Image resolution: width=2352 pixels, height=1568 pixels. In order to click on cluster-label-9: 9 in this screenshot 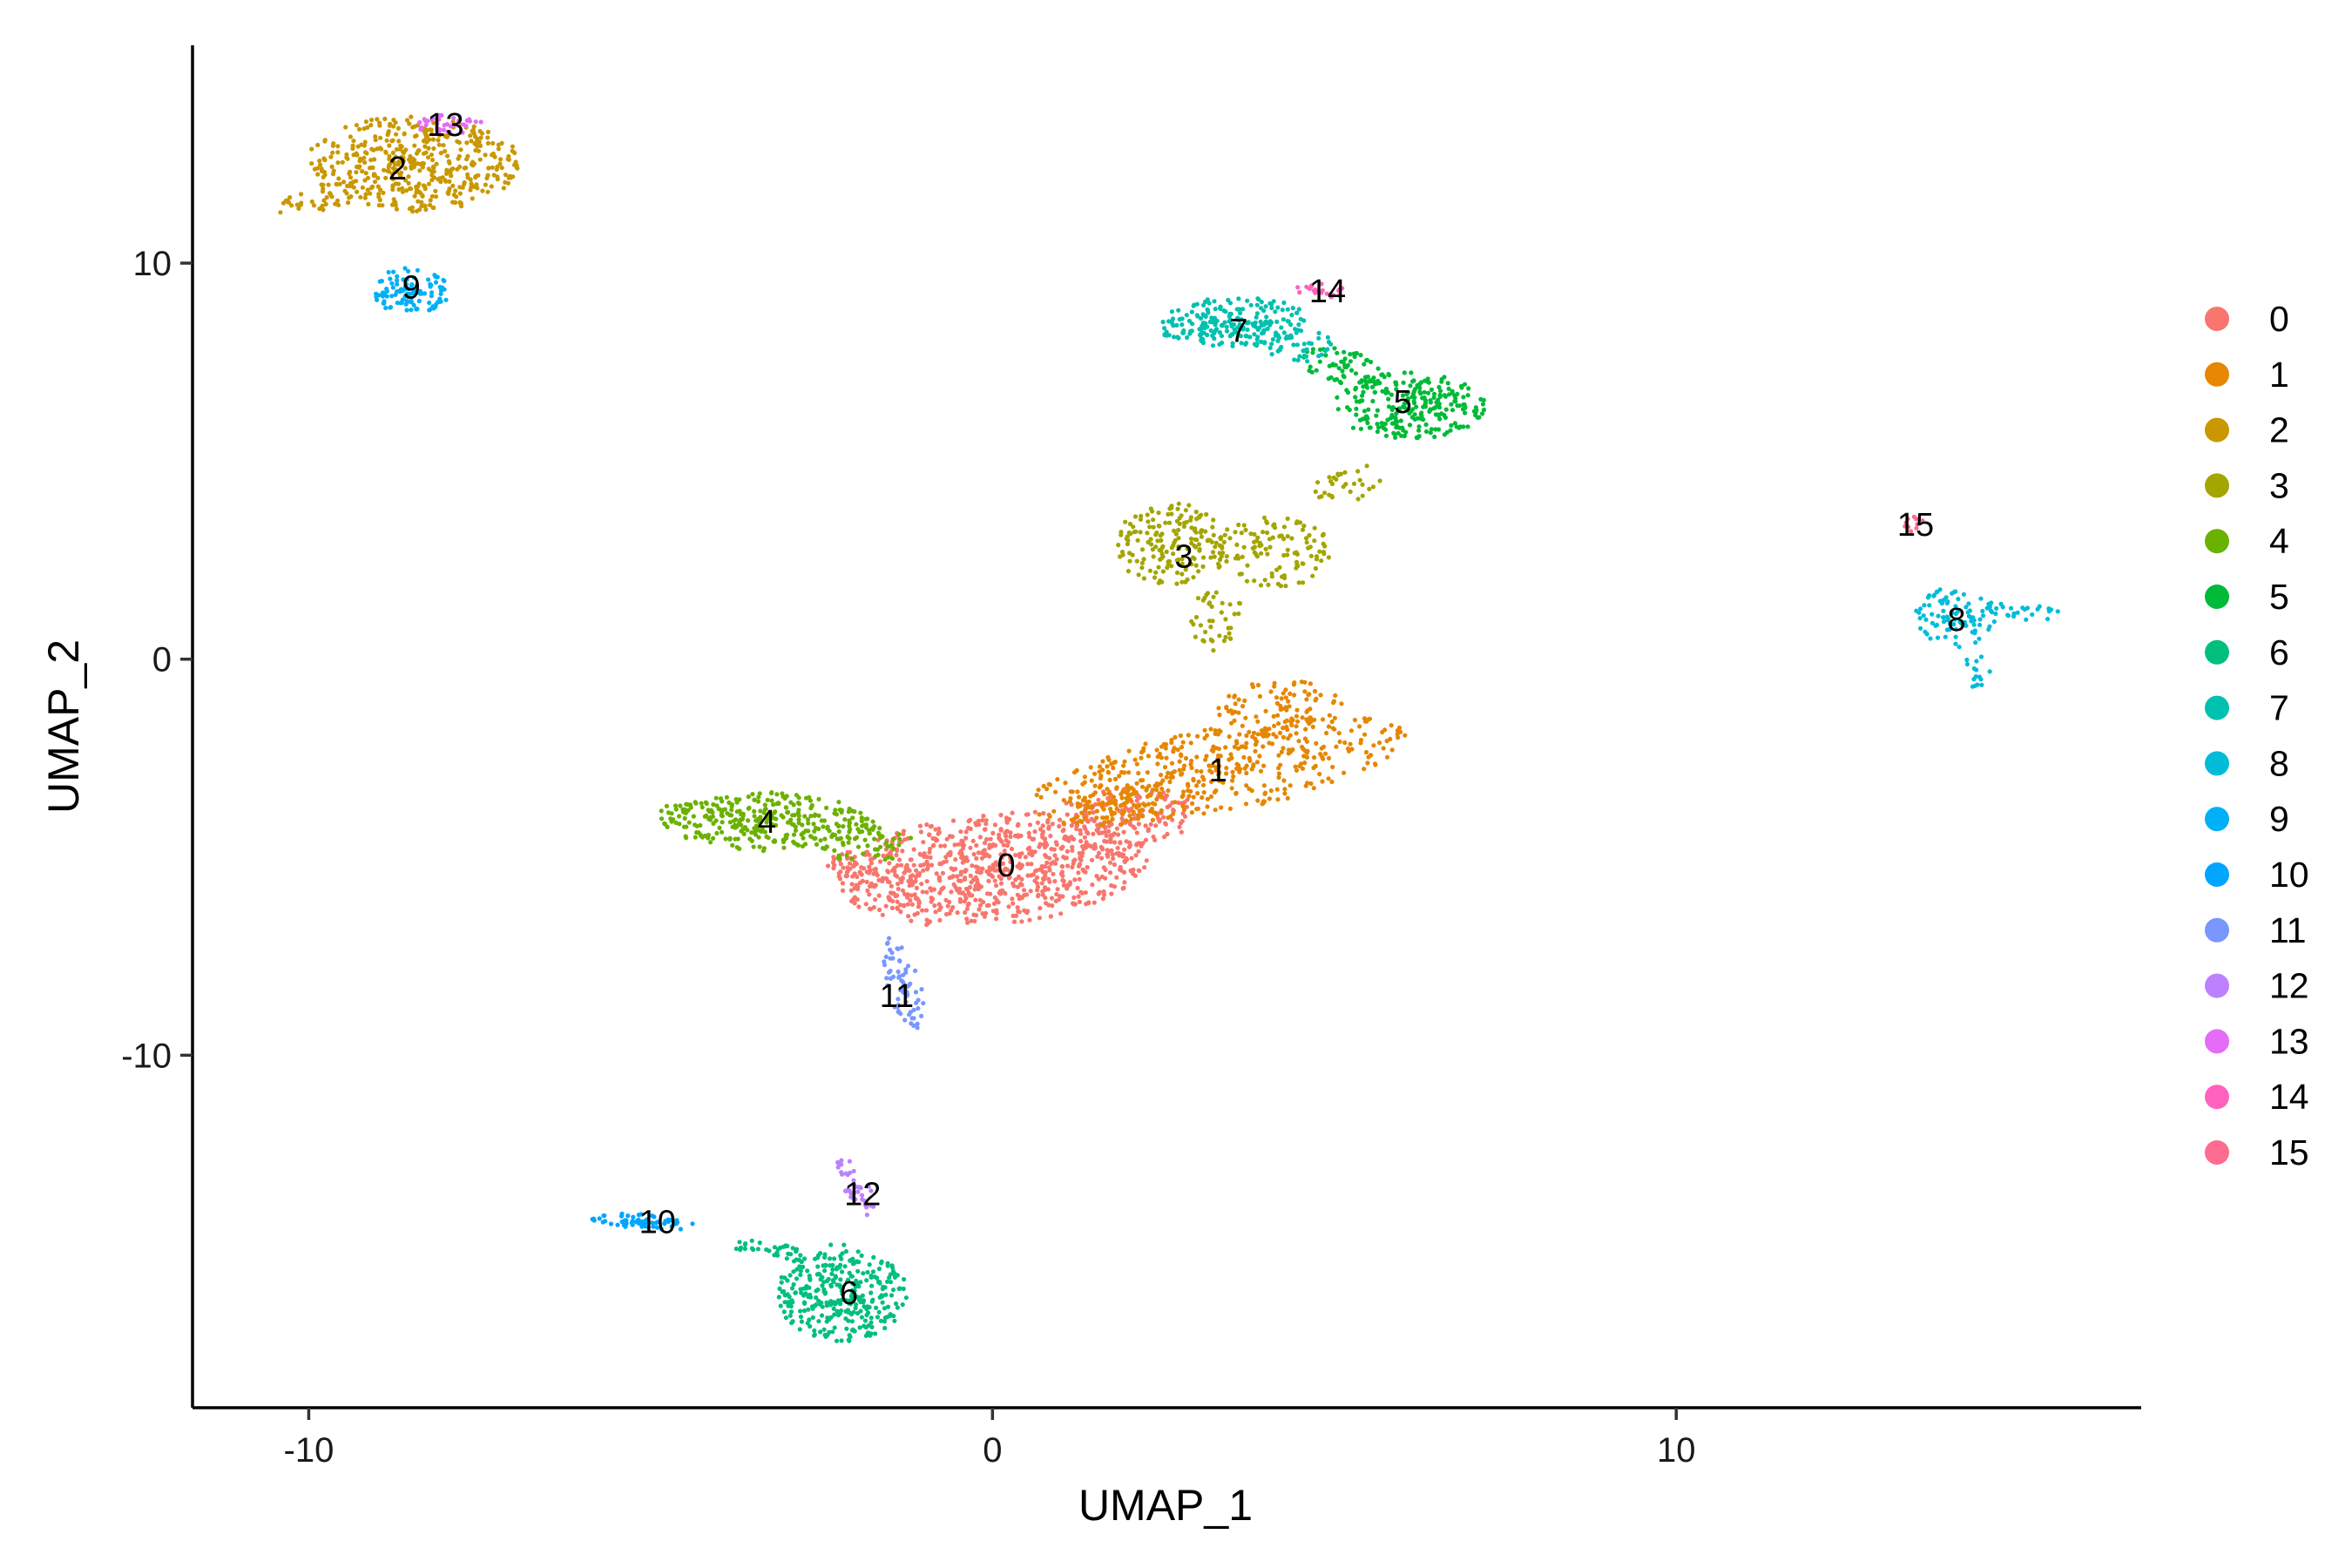, I will do `click(411, 287)`.